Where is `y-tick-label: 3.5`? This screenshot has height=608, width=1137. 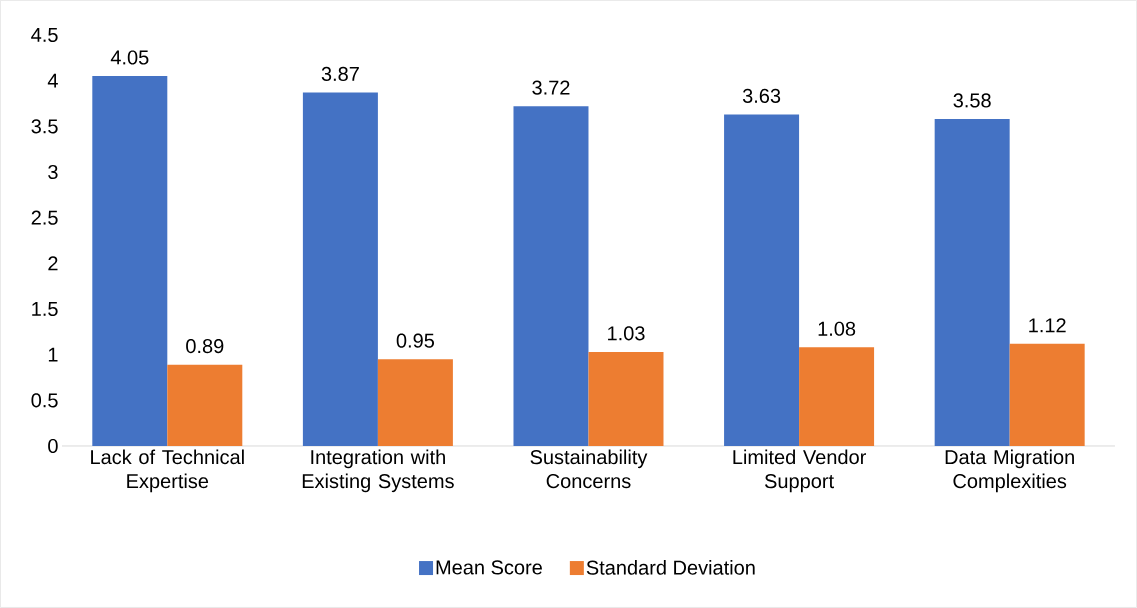 y-tick-label: 3.5 is located at coordinates (44, 126).